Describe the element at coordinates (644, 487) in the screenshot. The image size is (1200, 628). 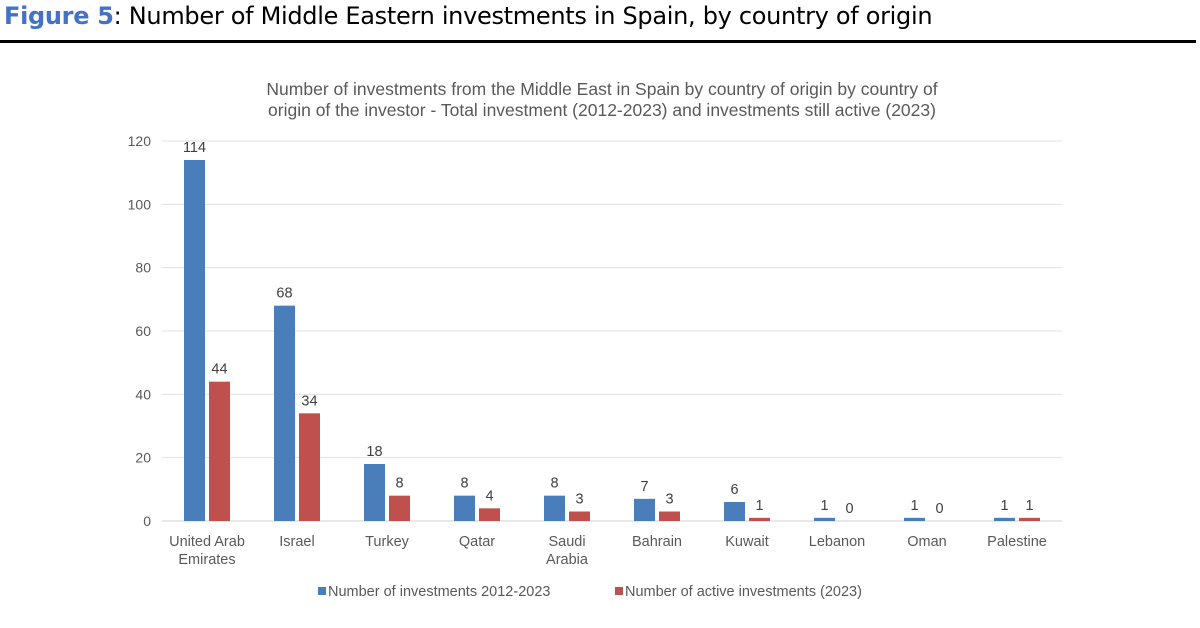
I see `data-label: 7` at that location.